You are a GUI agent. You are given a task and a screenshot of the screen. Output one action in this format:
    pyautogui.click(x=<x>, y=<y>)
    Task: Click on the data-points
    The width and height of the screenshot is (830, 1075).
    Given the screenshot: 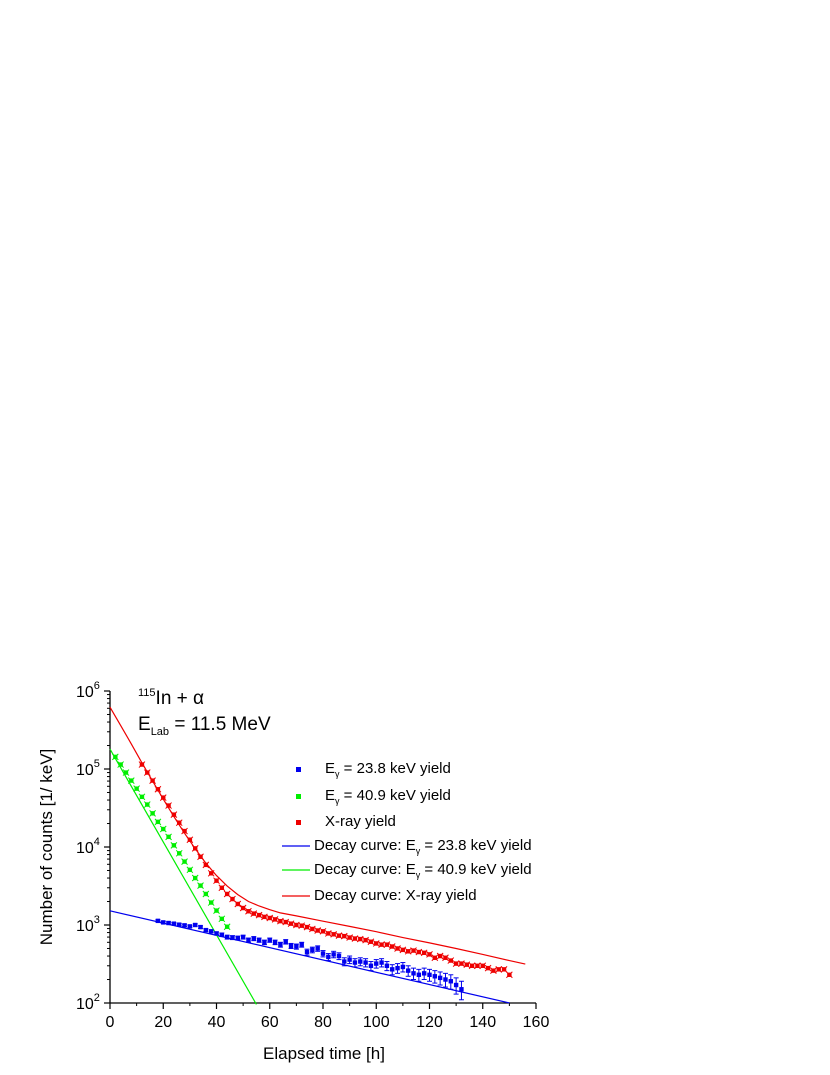 What is the action you would take?
    pyautogui.click(x=312, y=877)
    